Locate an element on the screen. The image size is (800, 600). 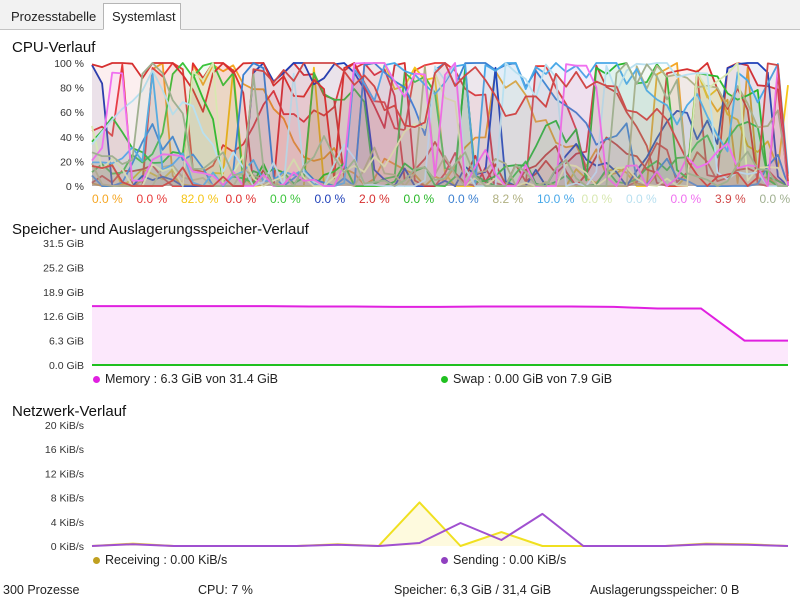
memory-area is located at coordinates (440, 335).